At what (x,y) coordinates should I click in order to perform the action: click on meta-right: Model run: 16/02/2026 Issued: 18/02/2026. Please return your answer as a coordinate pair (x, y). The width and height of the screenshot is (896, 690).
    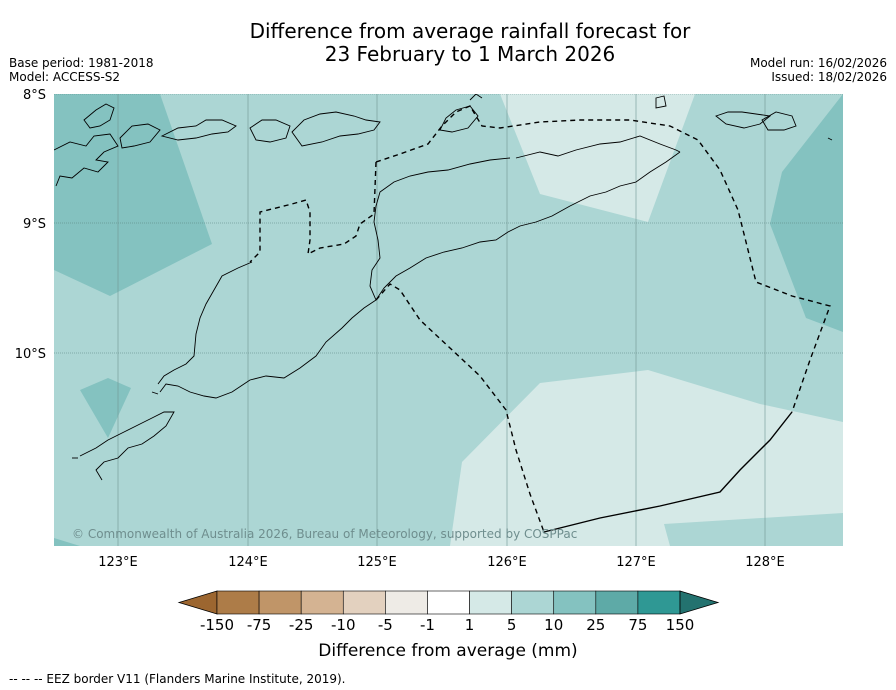
    Looking at the image, I should click on (818, 70).